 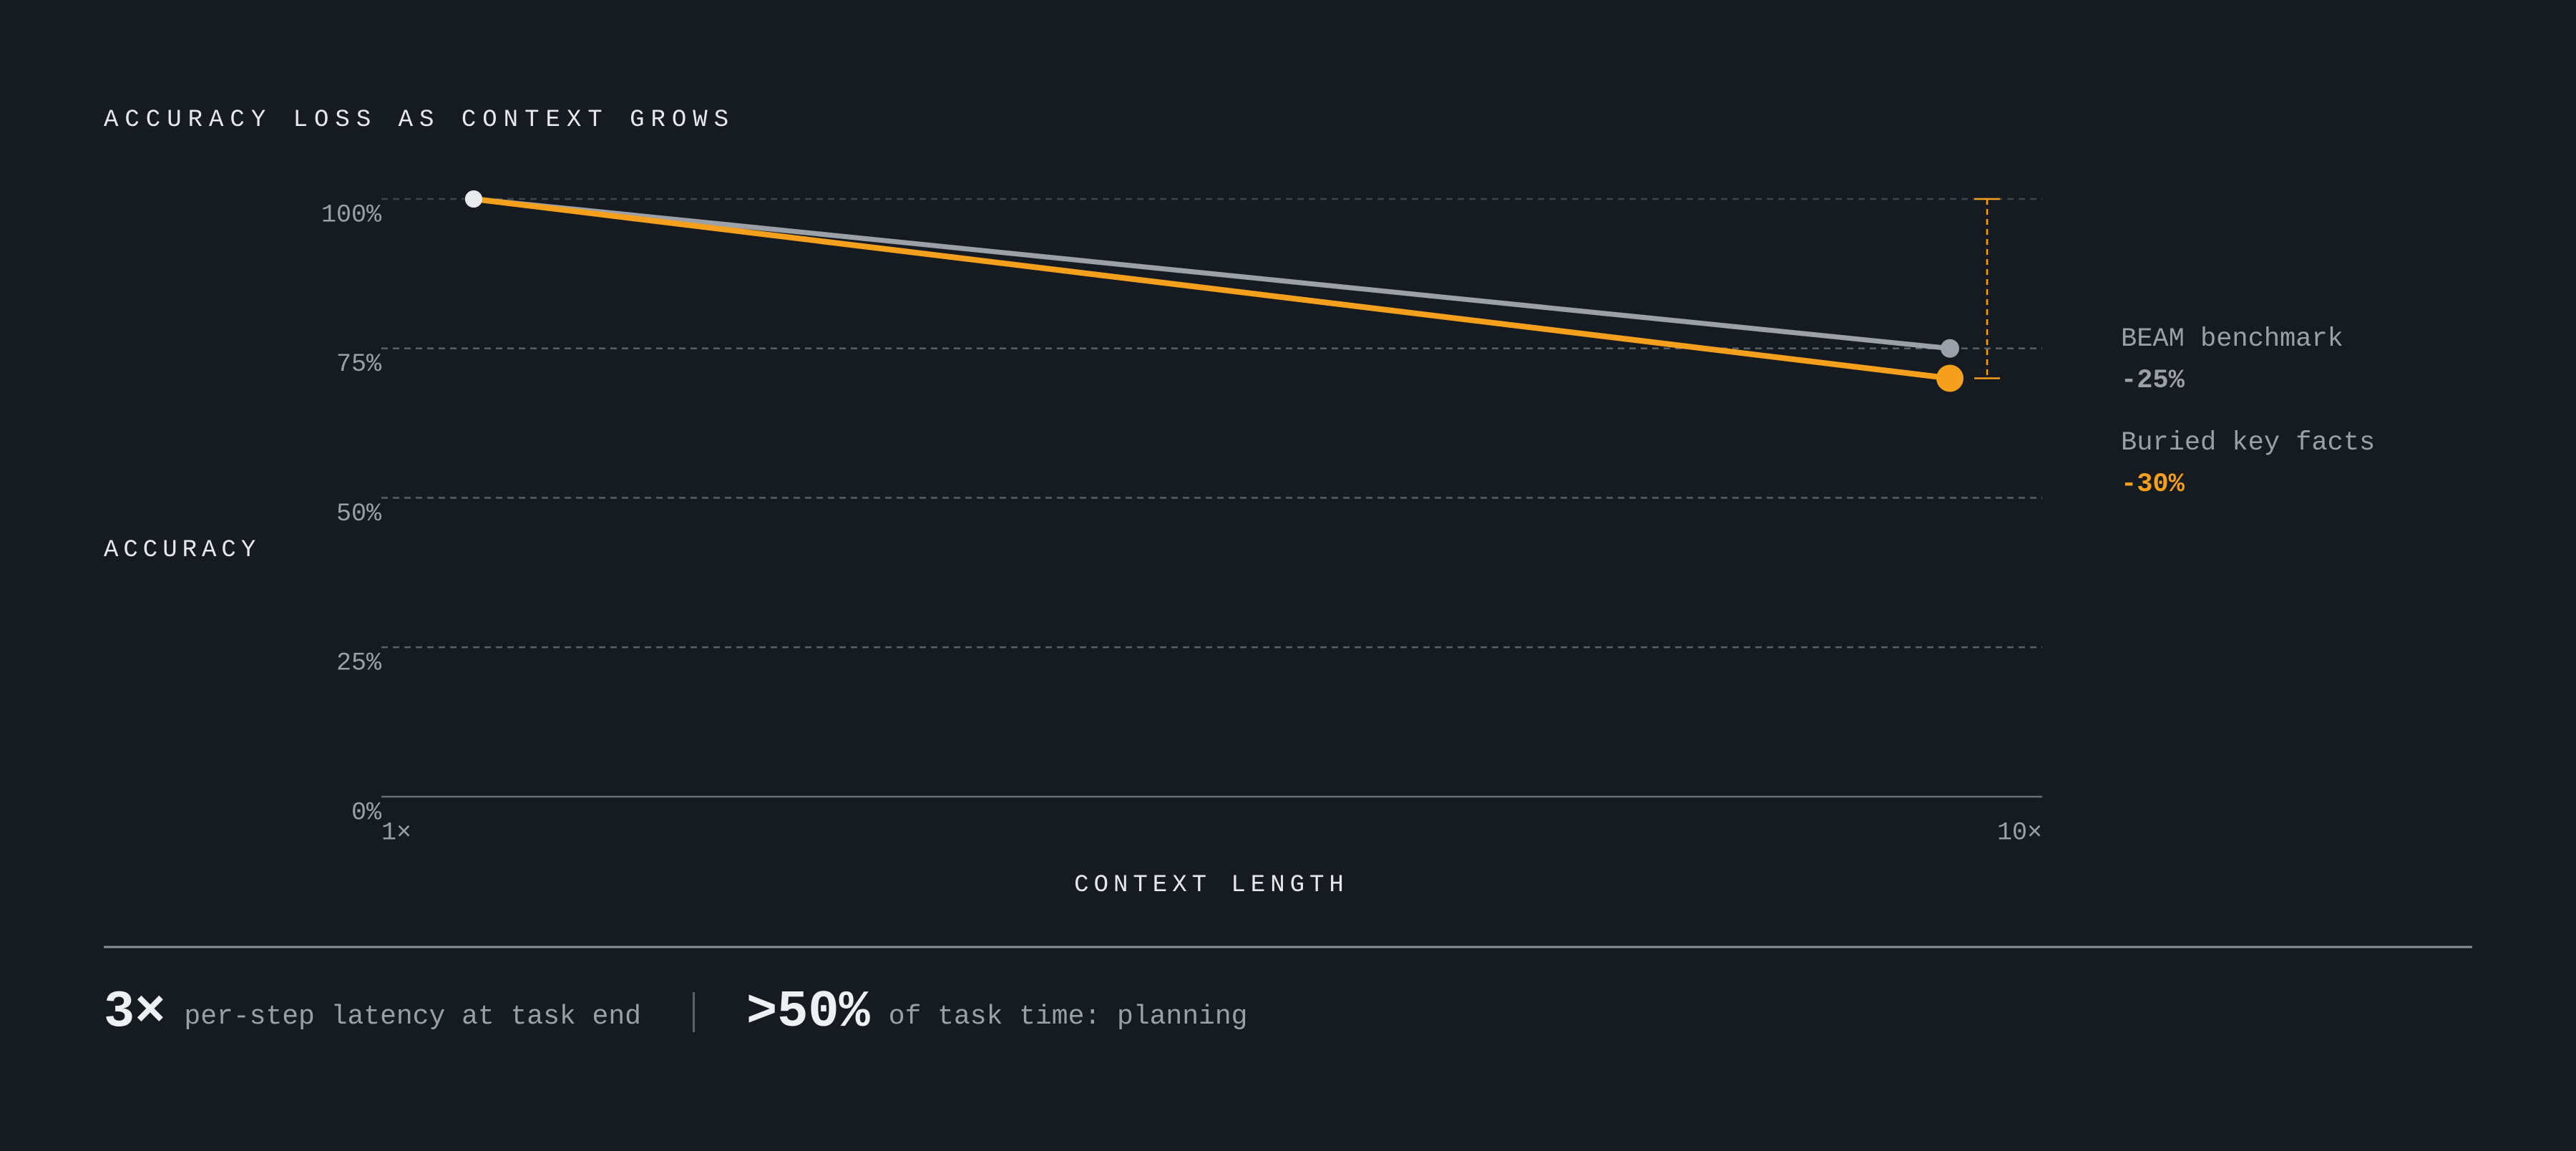 I want to click on stat-figure: >50%, so click(x=808, y=1012).